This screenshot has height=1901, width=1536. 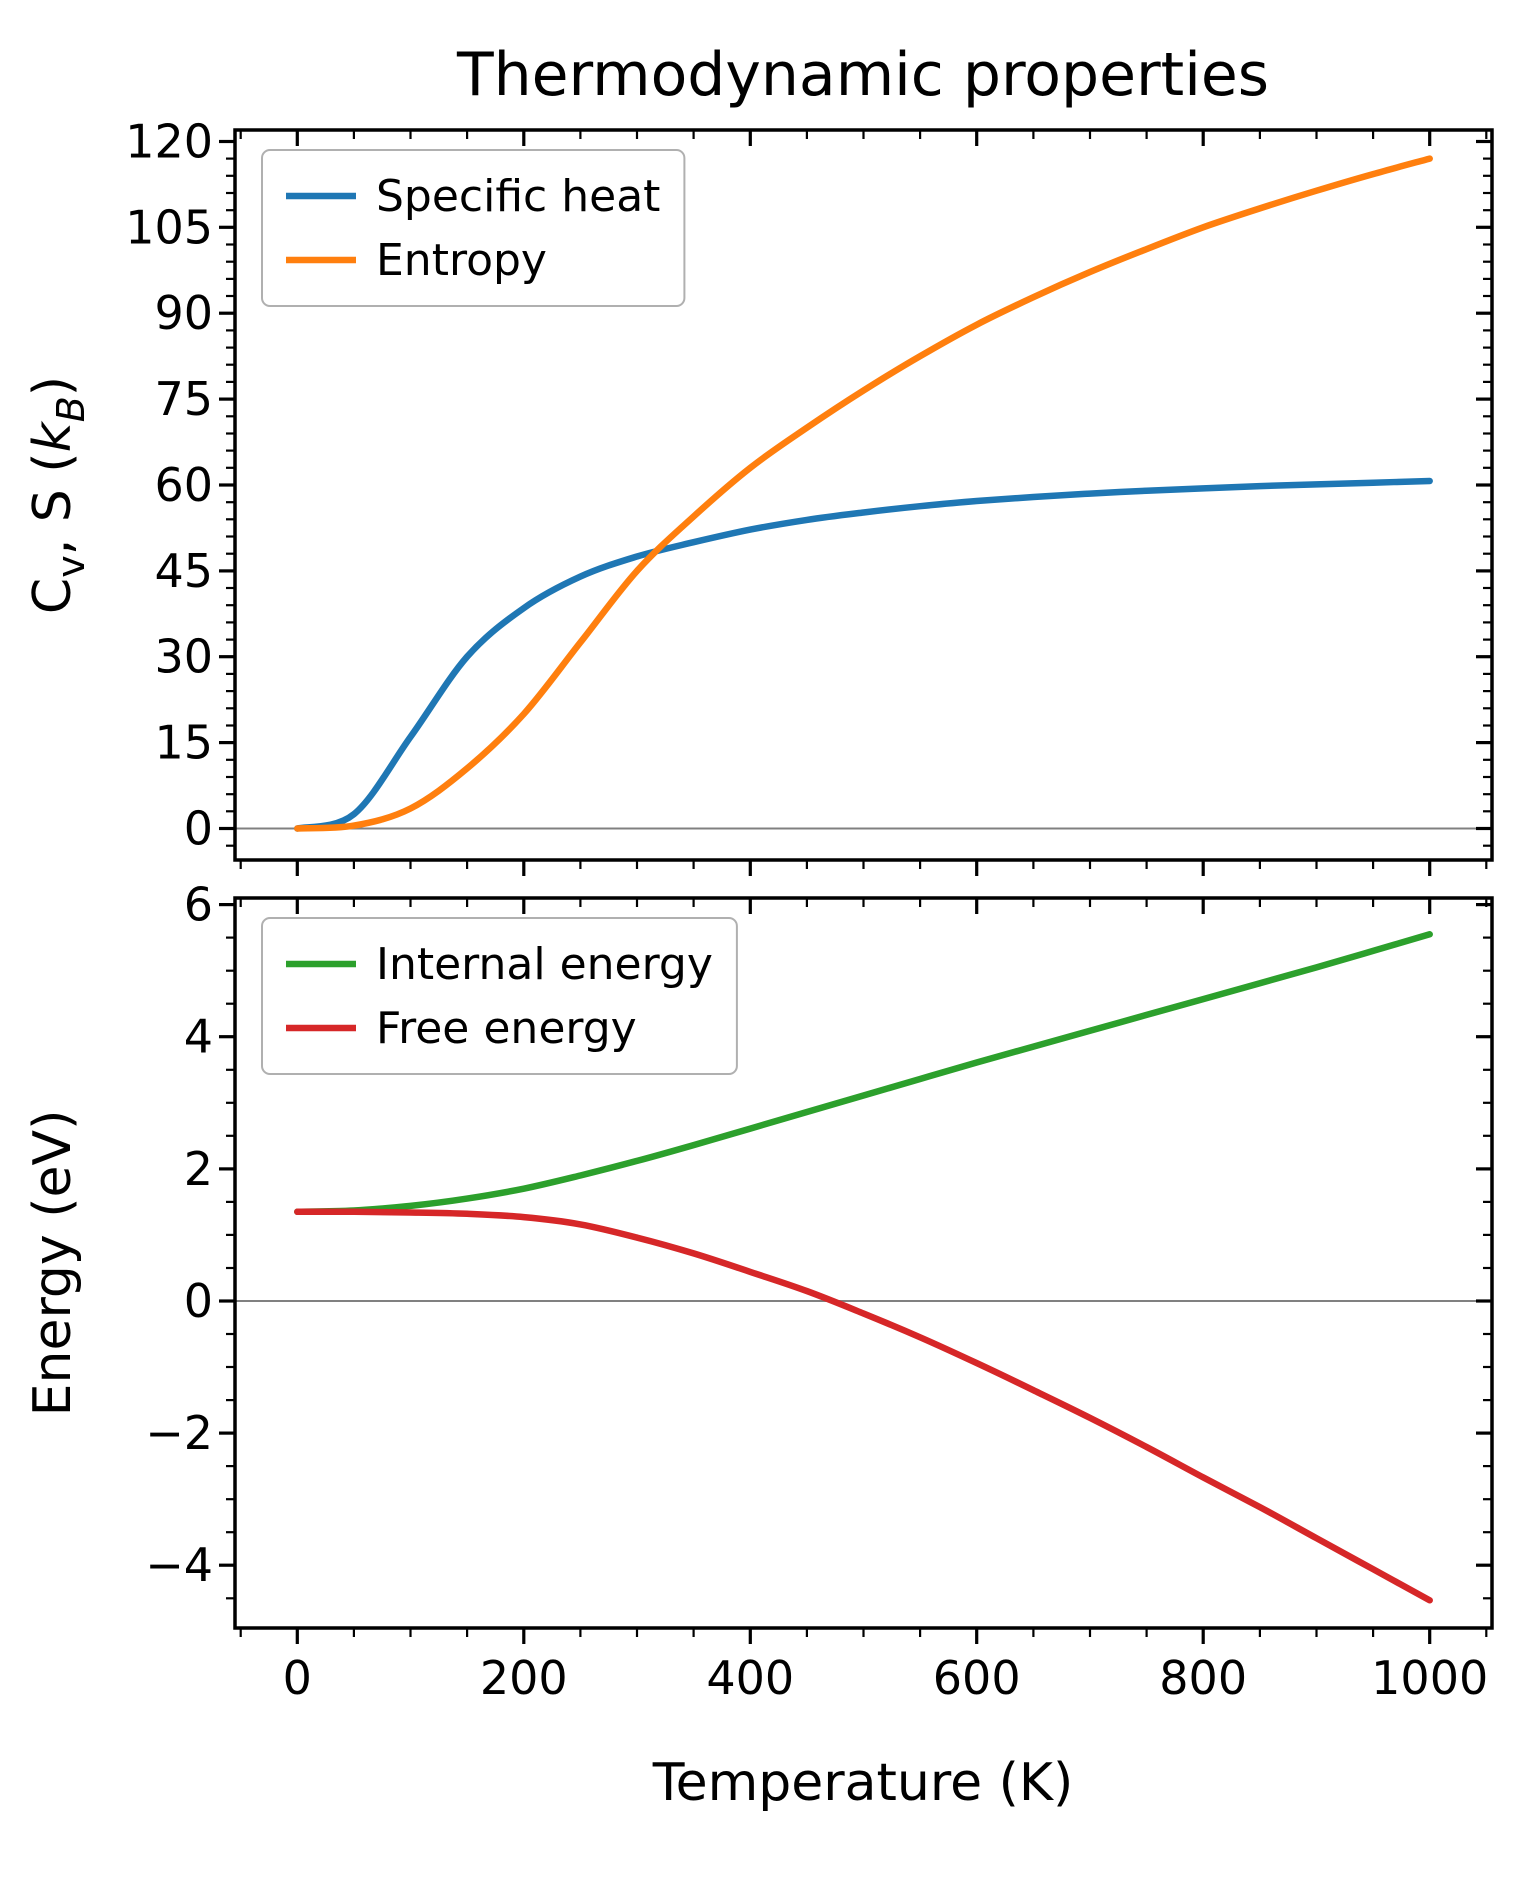 What do you see at coordinates (863, 1783) in the screenshot?
I see `x-axis-label: Temperature (K)` at bounding box center [863, 1783].